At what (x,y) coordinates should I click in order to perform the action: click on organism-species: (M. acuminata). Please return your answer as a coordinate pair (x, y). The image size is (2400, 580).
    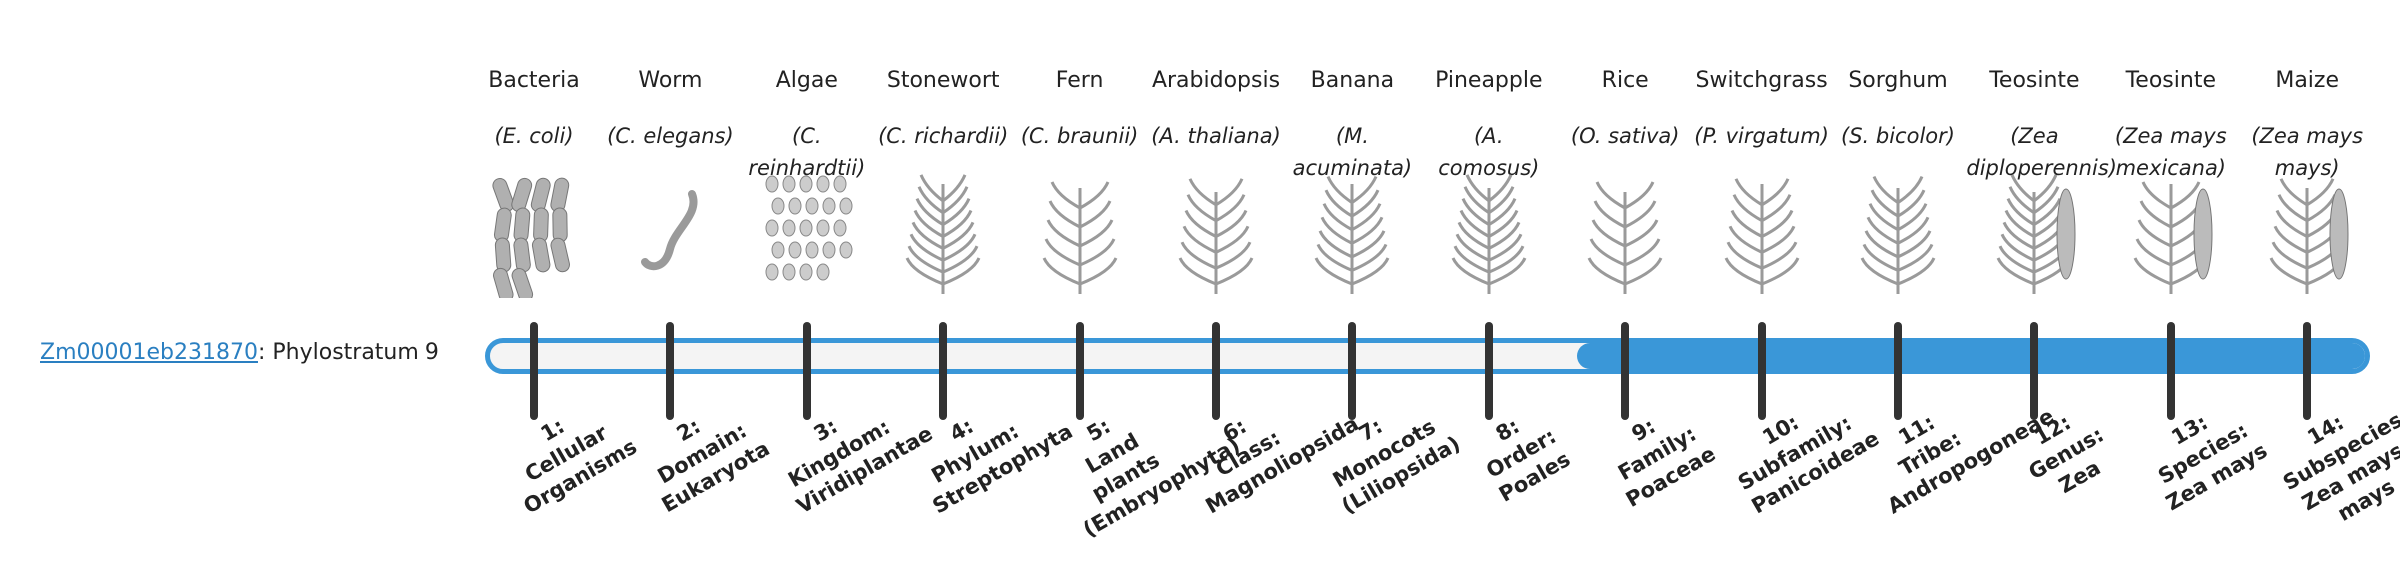
    Looking at the image, I should click on (1352, 152).